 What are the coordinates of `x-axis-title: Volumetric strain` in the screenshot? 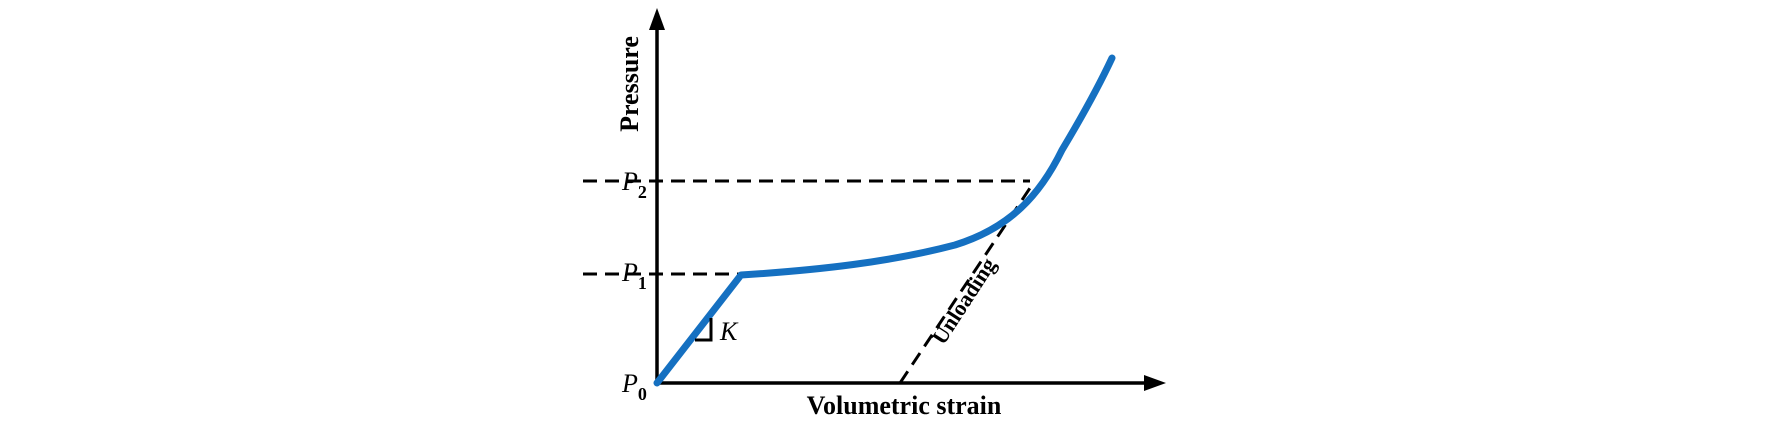 It's located at (904, 405).